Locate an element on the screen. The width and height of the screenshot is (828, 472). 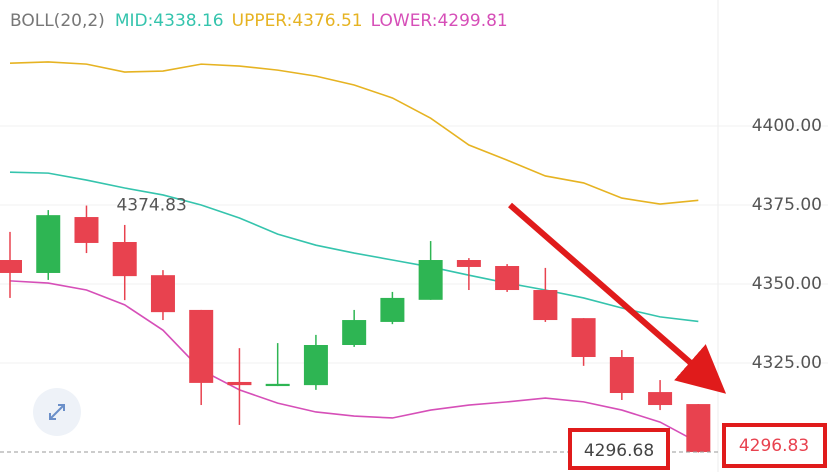
annotation-arrow is located at coordinates (617, 298).